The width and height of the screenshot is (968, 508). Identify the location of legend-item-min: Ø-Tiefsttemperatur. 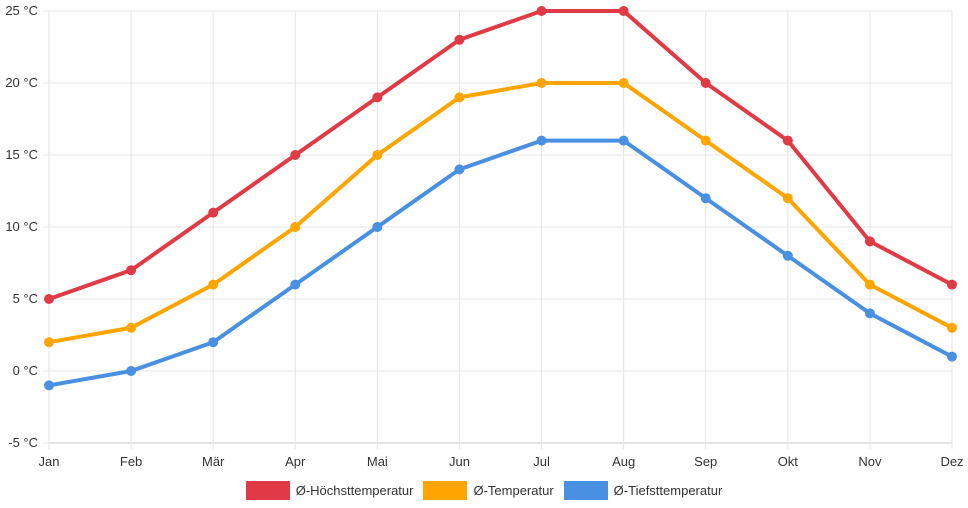
(643, 490).